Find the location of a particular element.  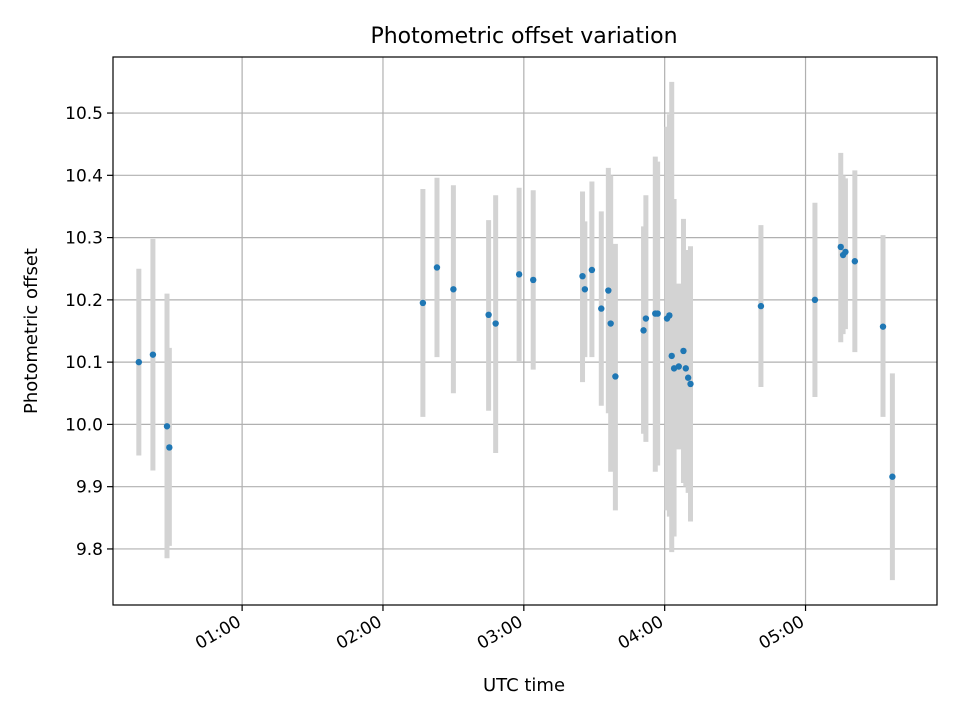

y-tick-label: 10.0 is located at coordinates (84, 425).